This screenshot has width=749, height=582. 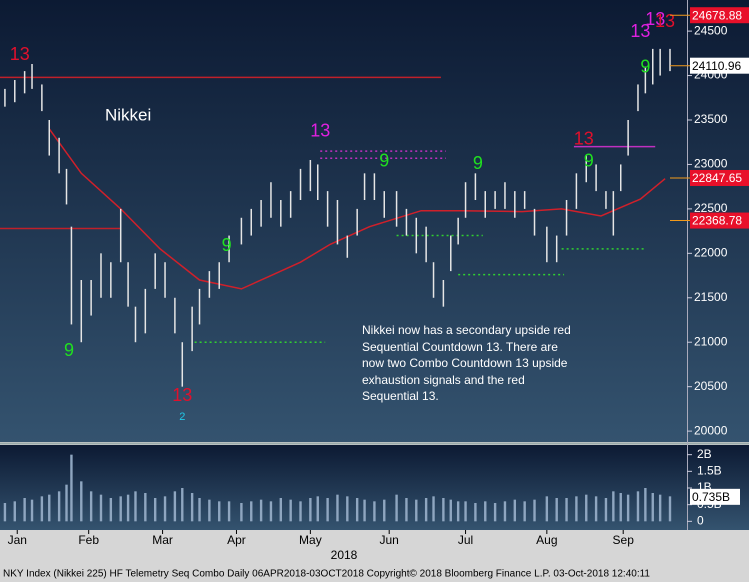 What do you see at coordinates (624, 540) in the screenshot?
I see `x-tick-label: Sep` at bounding box center [624, 540].